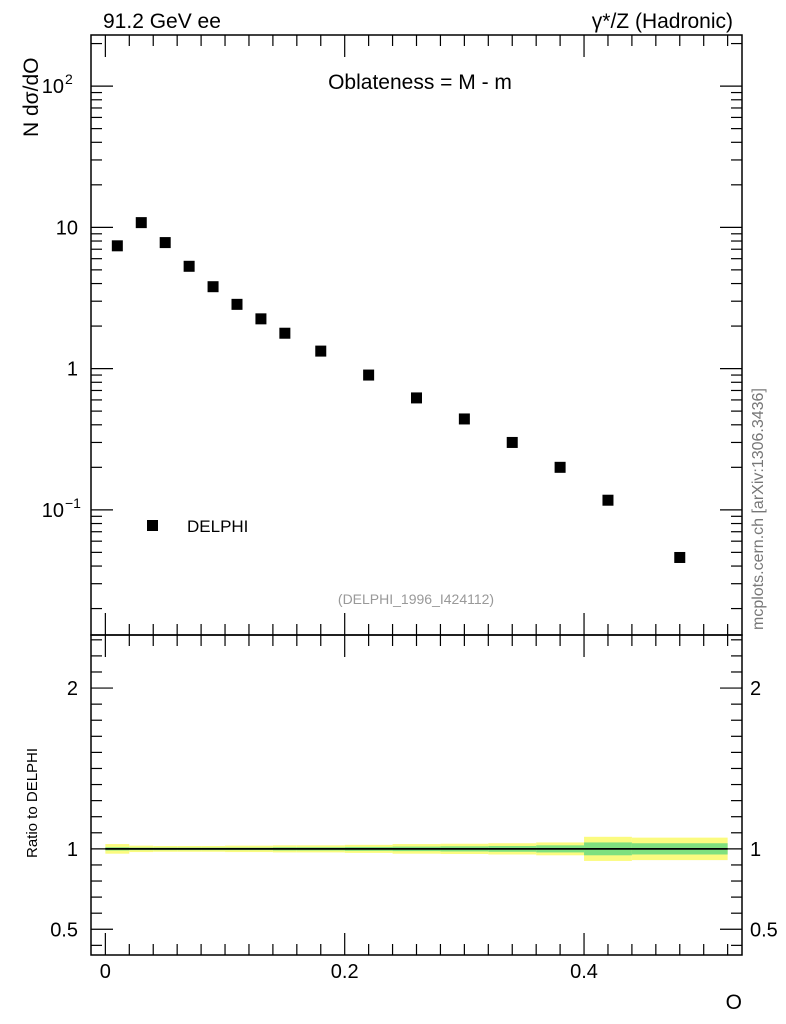  I want to click on ratio-y-tick-label-right: 1, so click(755, 850).